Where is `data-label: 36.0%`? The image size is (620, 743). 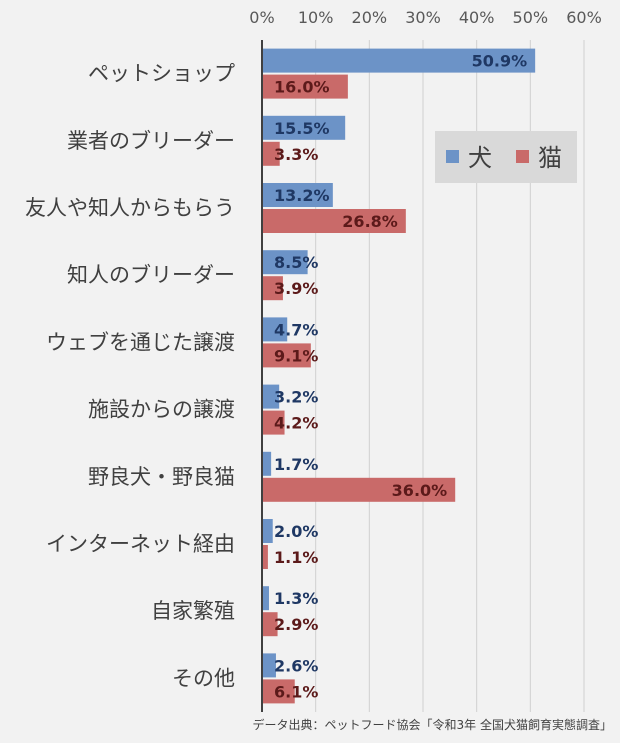
data-label: 36.0% is located at coordinates (420, 490).